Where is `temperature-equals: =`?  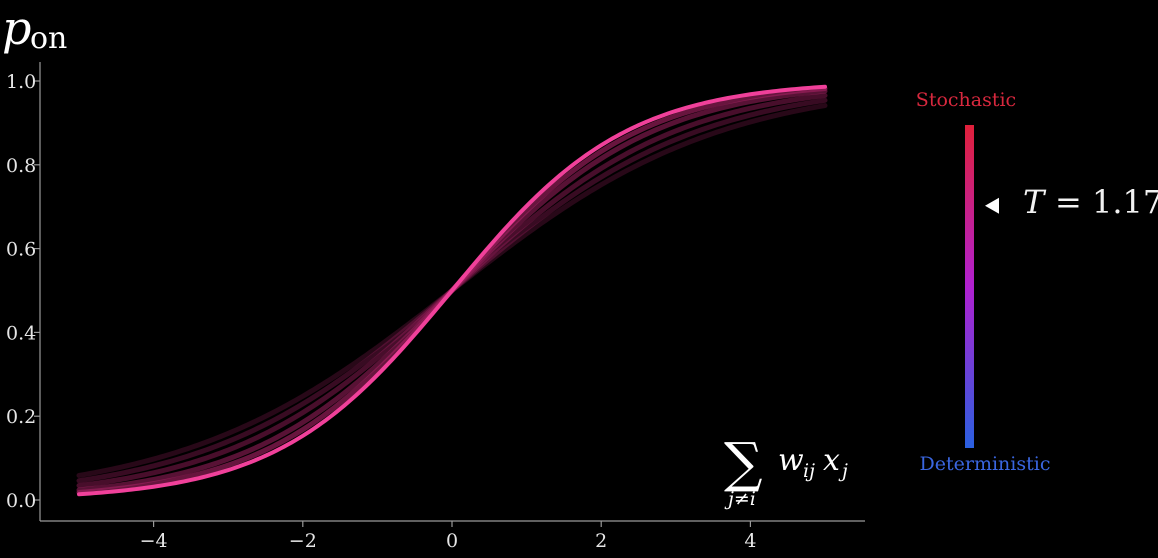 temperature-equals: = is located at coordinates (1068, 202).